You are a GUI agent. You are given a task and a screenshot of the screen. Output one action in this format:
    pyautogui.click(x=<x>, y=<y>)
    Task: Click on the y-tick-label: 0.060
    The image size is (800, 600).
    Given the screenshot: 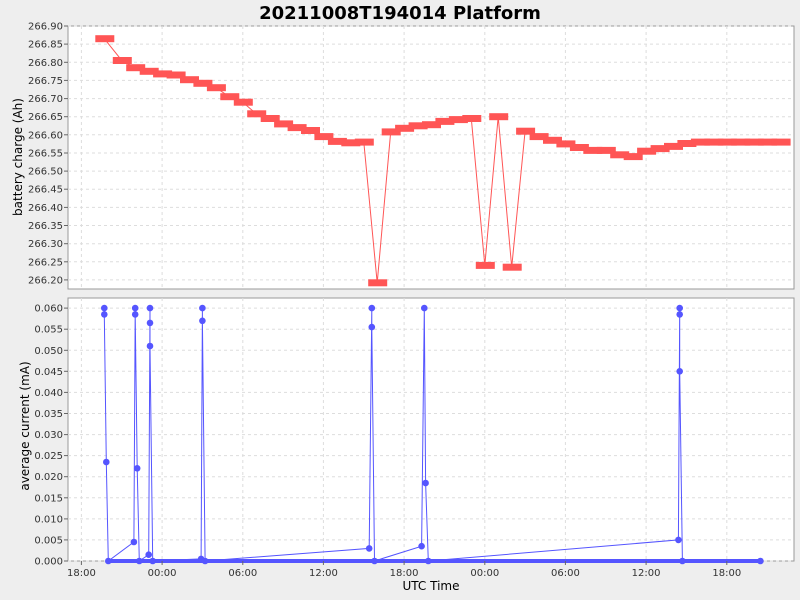 What is the action you would take?
    pyautogui.click(x=48, y=309)
    